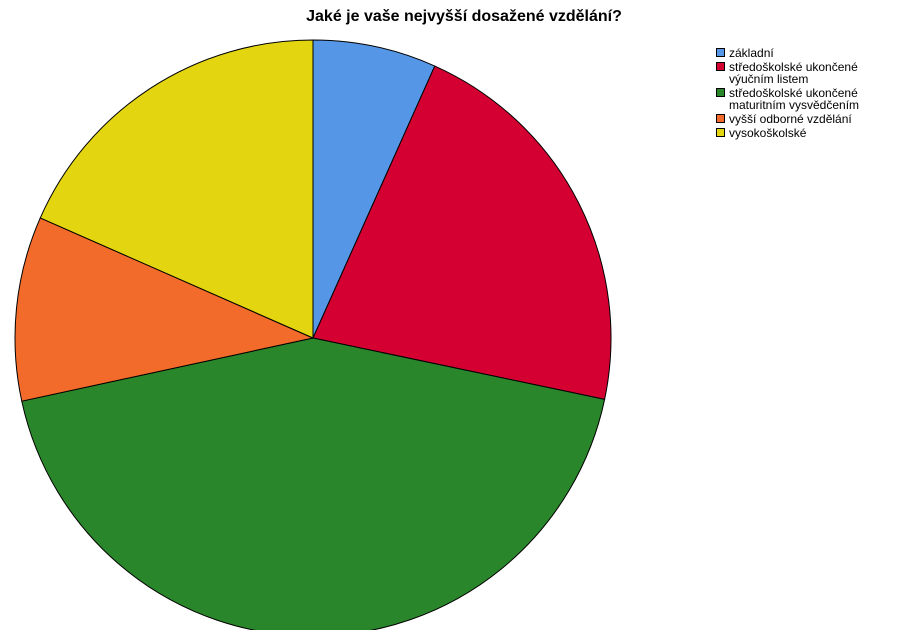 The width and height of the screenshot is (923, 630). I want to click on legend-label-3-line-1: středoškolské ukončené, so click(793, 93).